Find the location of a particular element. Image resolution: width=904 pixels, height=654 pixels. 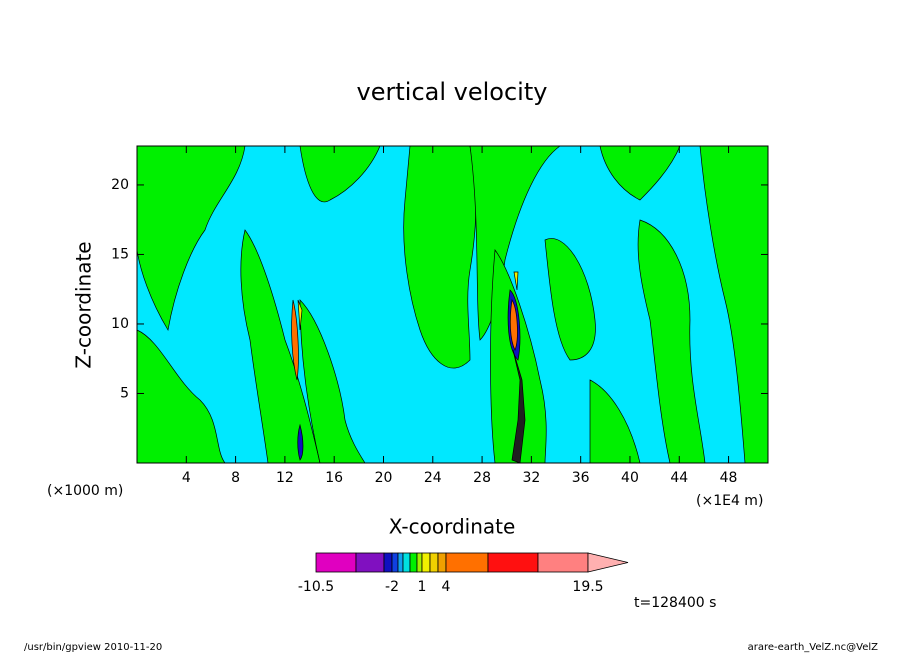

footer-right: arare-earth_VelZ.nc@VelZ is located at coordinates (813, 647).